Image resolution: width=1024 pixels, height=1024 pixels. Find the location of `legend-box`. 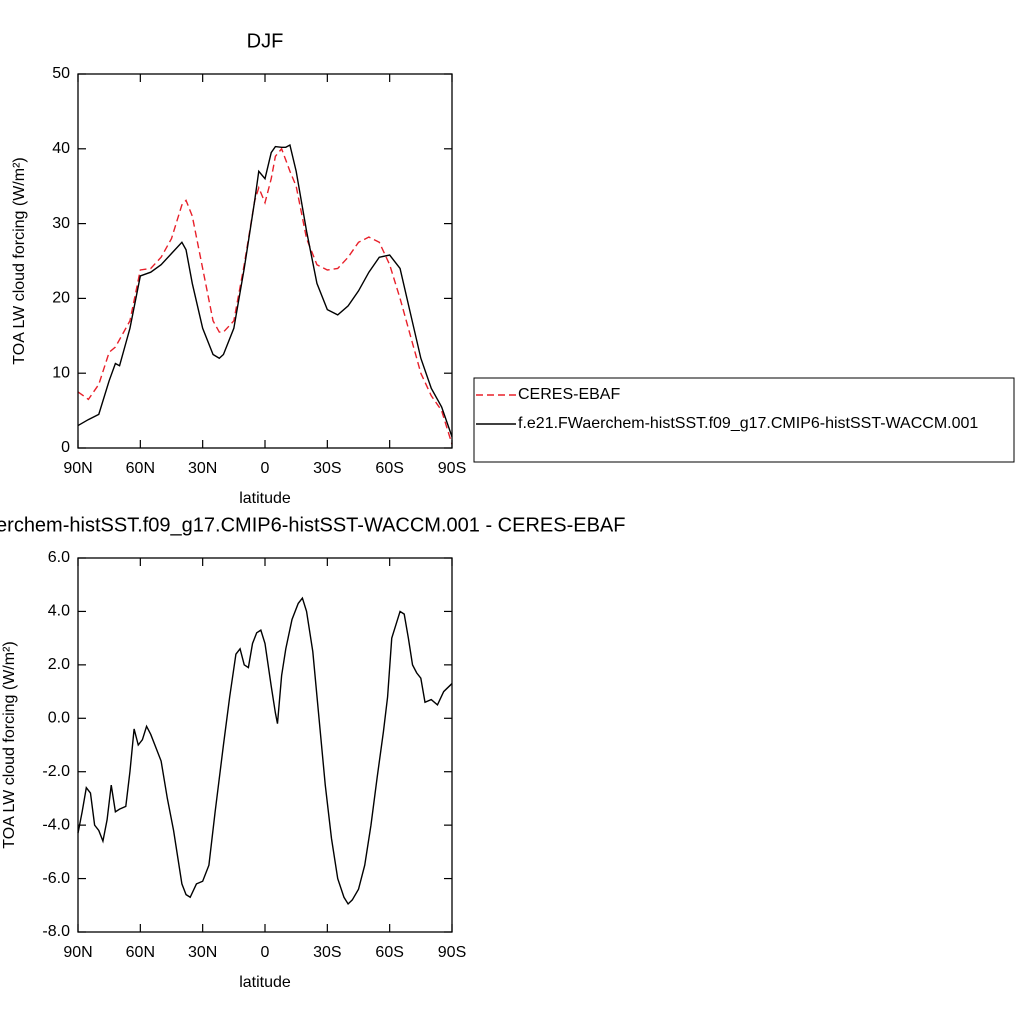

legend-box is located at coordinates (744, 420).